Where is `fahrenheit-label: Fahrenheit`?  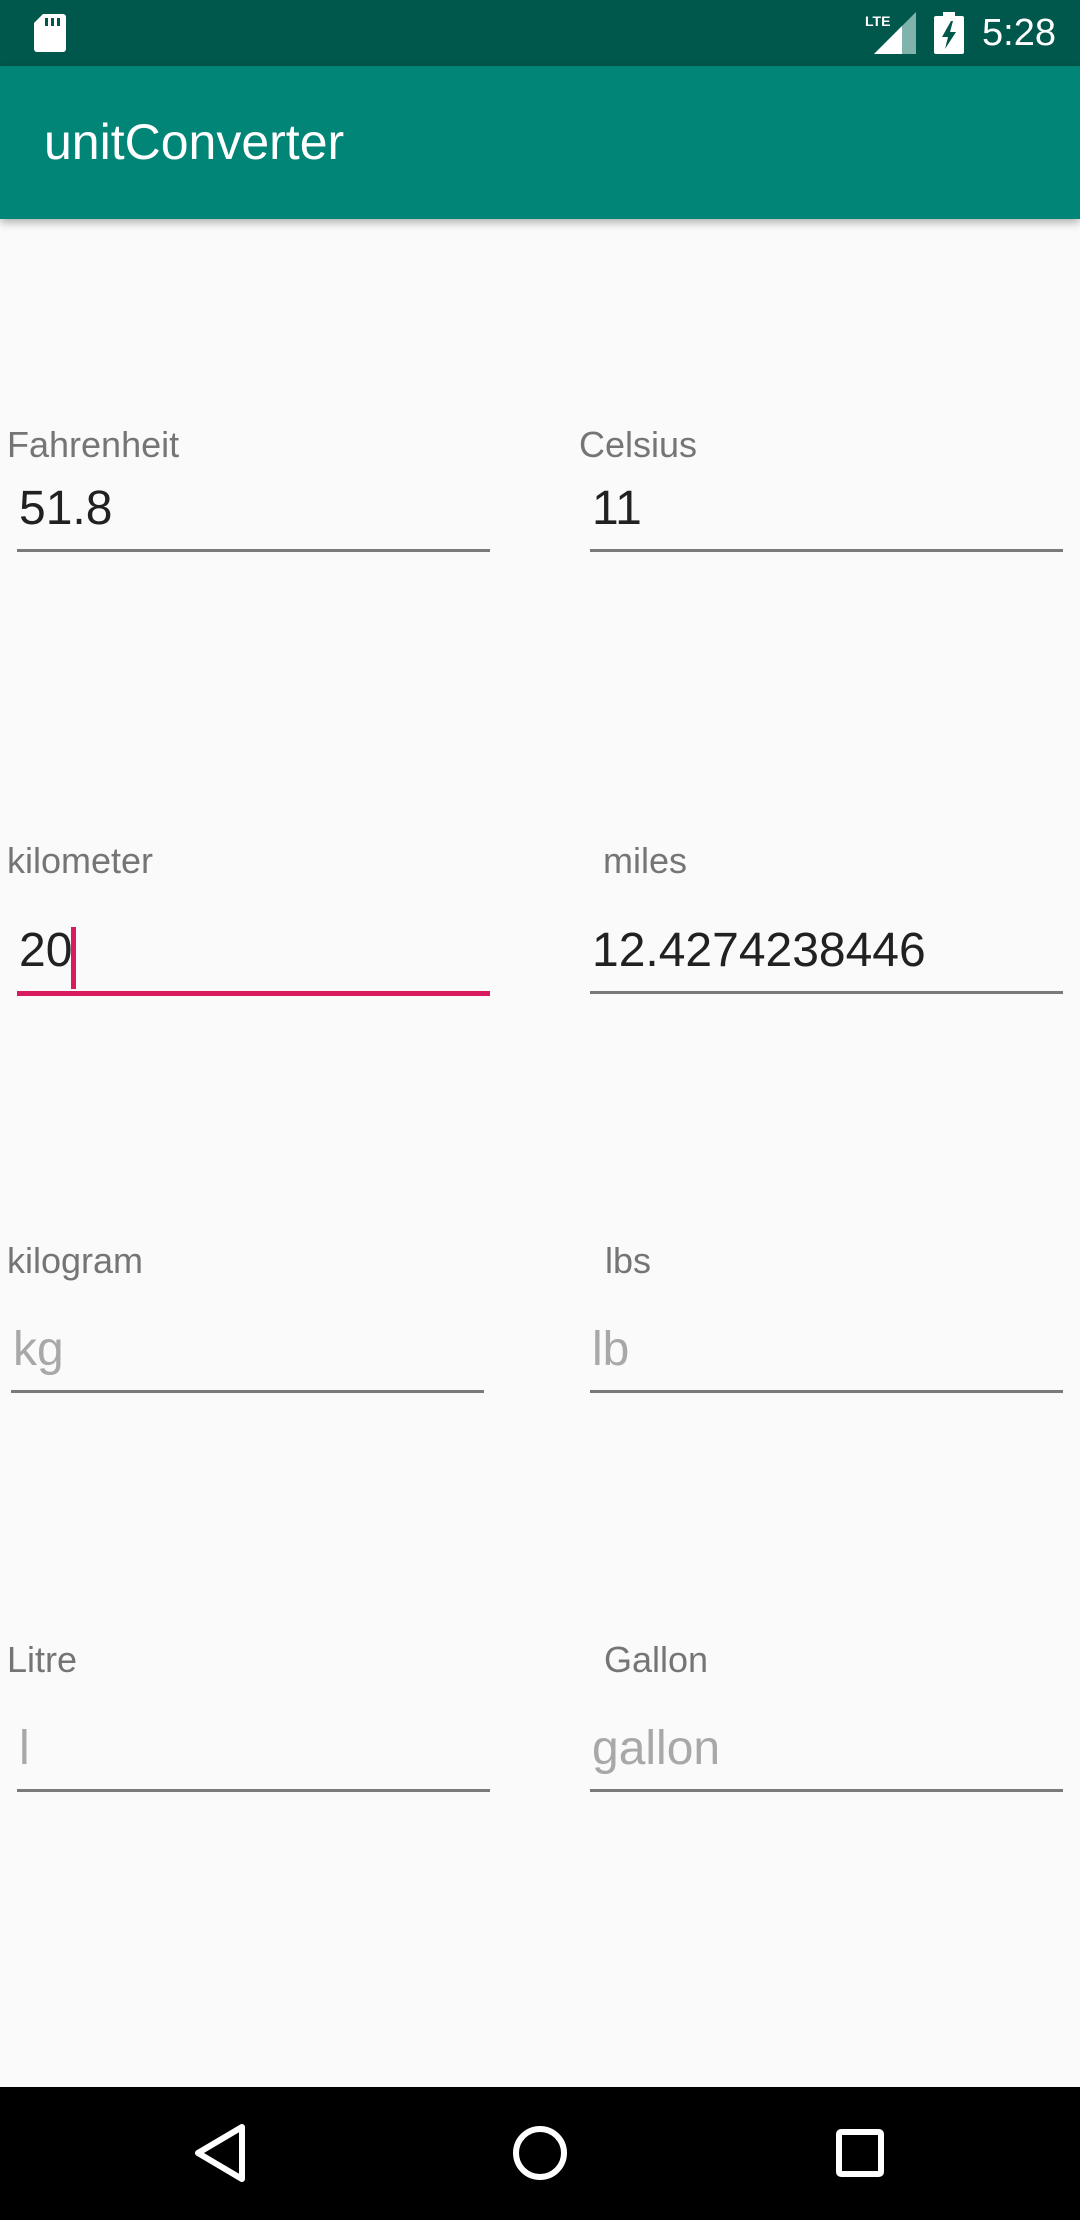
fahrenheit-label: Fahrenheit is located at coordinates (93, 444).